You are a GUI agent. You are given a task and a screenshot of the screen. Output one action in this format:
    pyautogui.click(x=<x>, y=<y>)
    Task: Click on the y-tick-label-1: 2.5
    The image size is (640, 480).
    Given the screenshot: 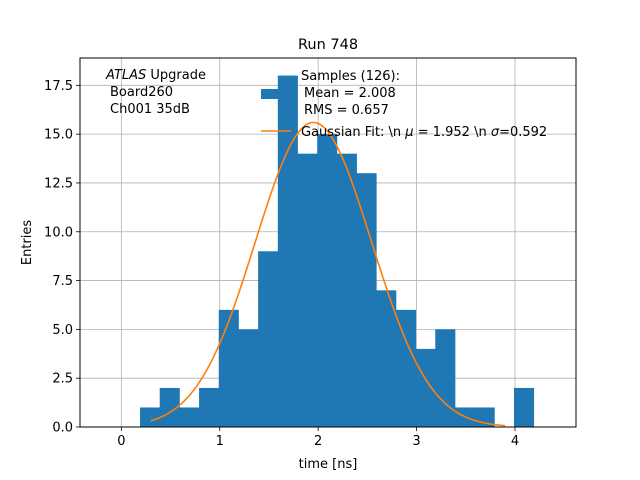 What is the action you would take?
    pyautogui.click(x=62, y=379)
    